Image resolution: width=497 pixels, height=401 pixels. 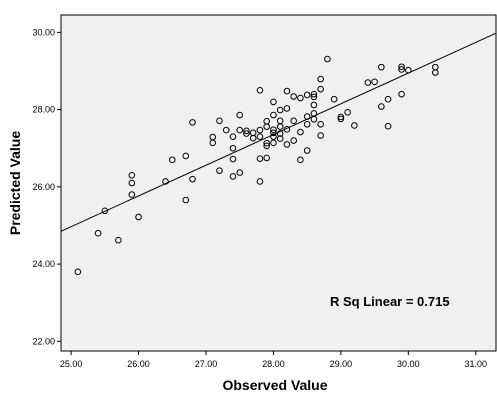 What do you see at coordinates (390, 301) in the screenshot?
I see `r-squared-annotation: R Sq Linear = 0.715` at bounding box center [390, 301].